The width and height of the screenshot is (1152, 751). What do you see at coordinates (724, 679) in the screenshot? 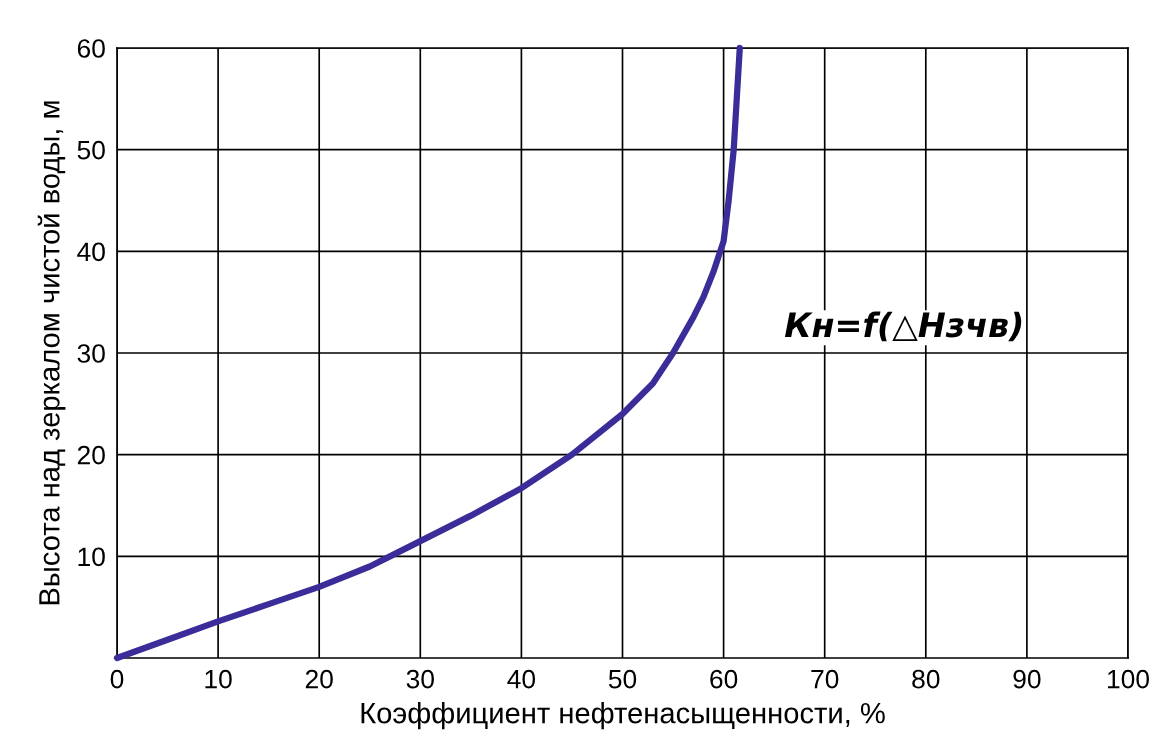
I see `x-tick-label: 60` at bounding box center [724, 679].